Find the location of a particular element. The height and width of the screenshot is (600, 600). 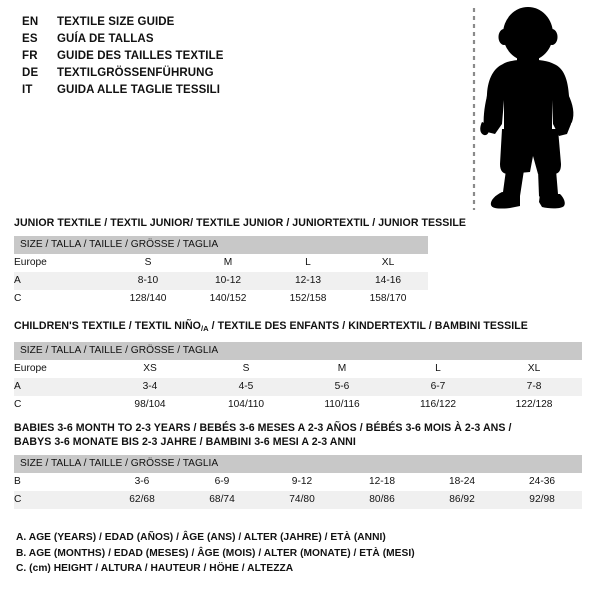

guide-title-it: GUIDA ALLE TAGLIE TESSILI is located at coordinates (139, 90).